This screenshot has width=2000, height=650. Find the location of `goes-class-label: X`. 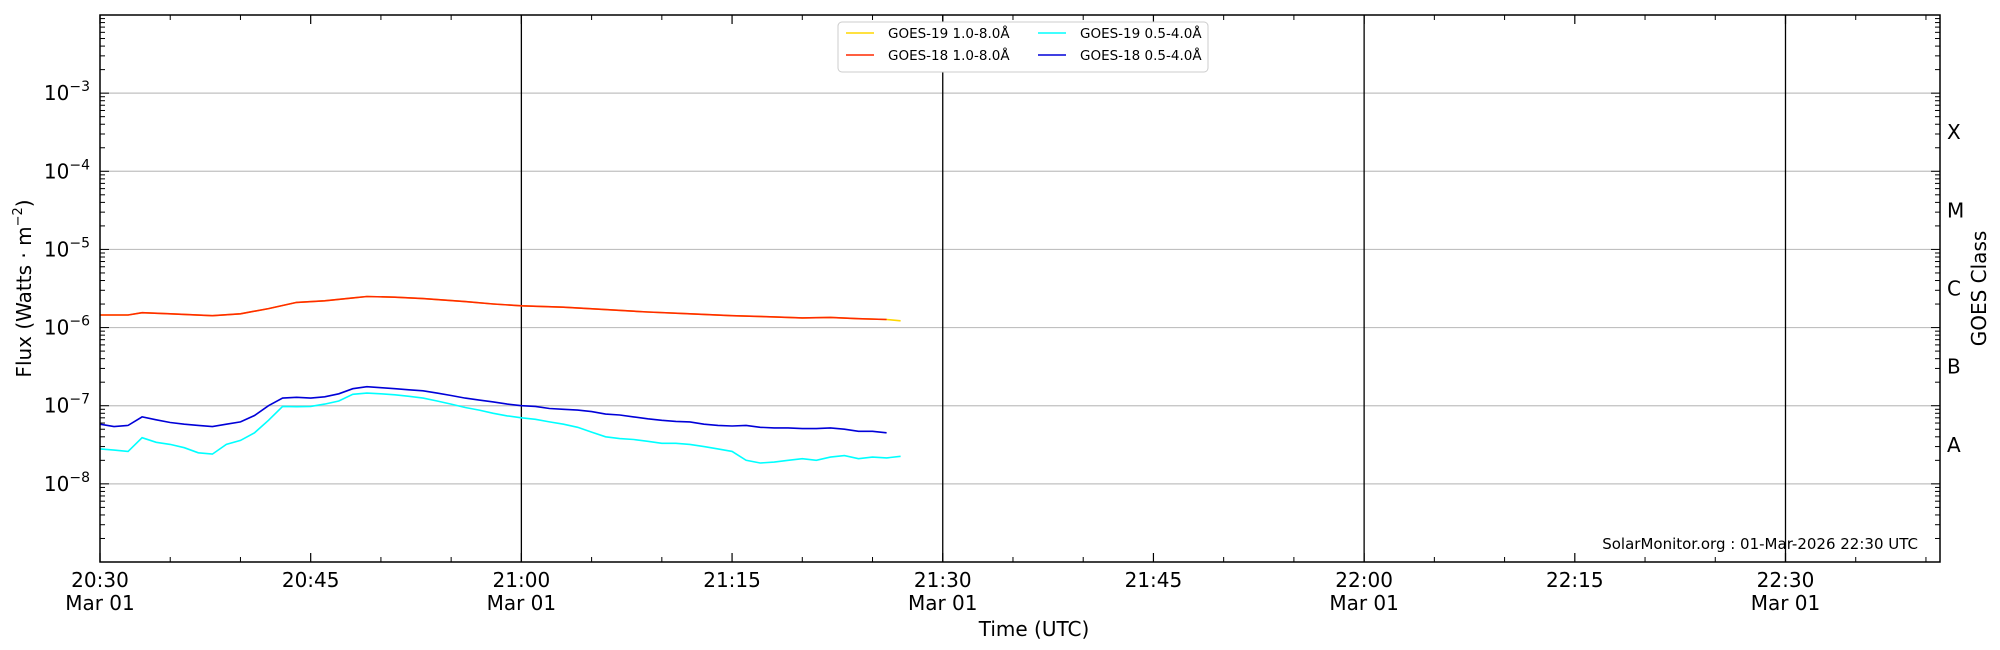

goes-class-label: X is located at coordinates (1954, 132).